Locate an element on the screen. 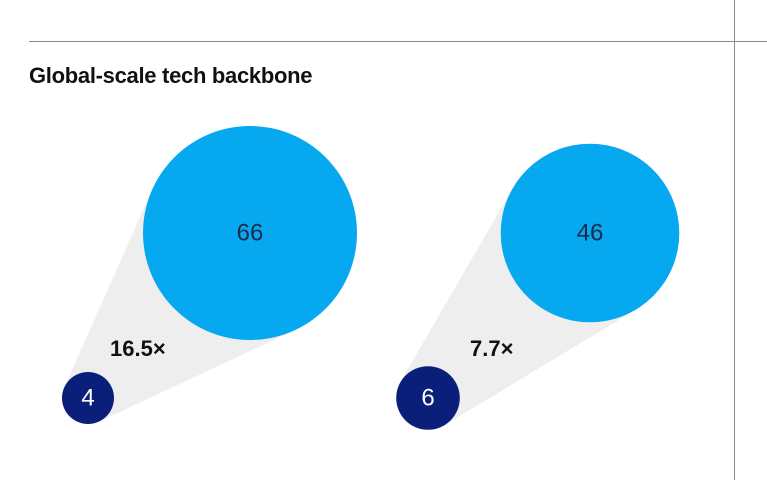 This screenshot has width=767, height=480. small-bubble-value: 6 is located at coordinates (427, 398).